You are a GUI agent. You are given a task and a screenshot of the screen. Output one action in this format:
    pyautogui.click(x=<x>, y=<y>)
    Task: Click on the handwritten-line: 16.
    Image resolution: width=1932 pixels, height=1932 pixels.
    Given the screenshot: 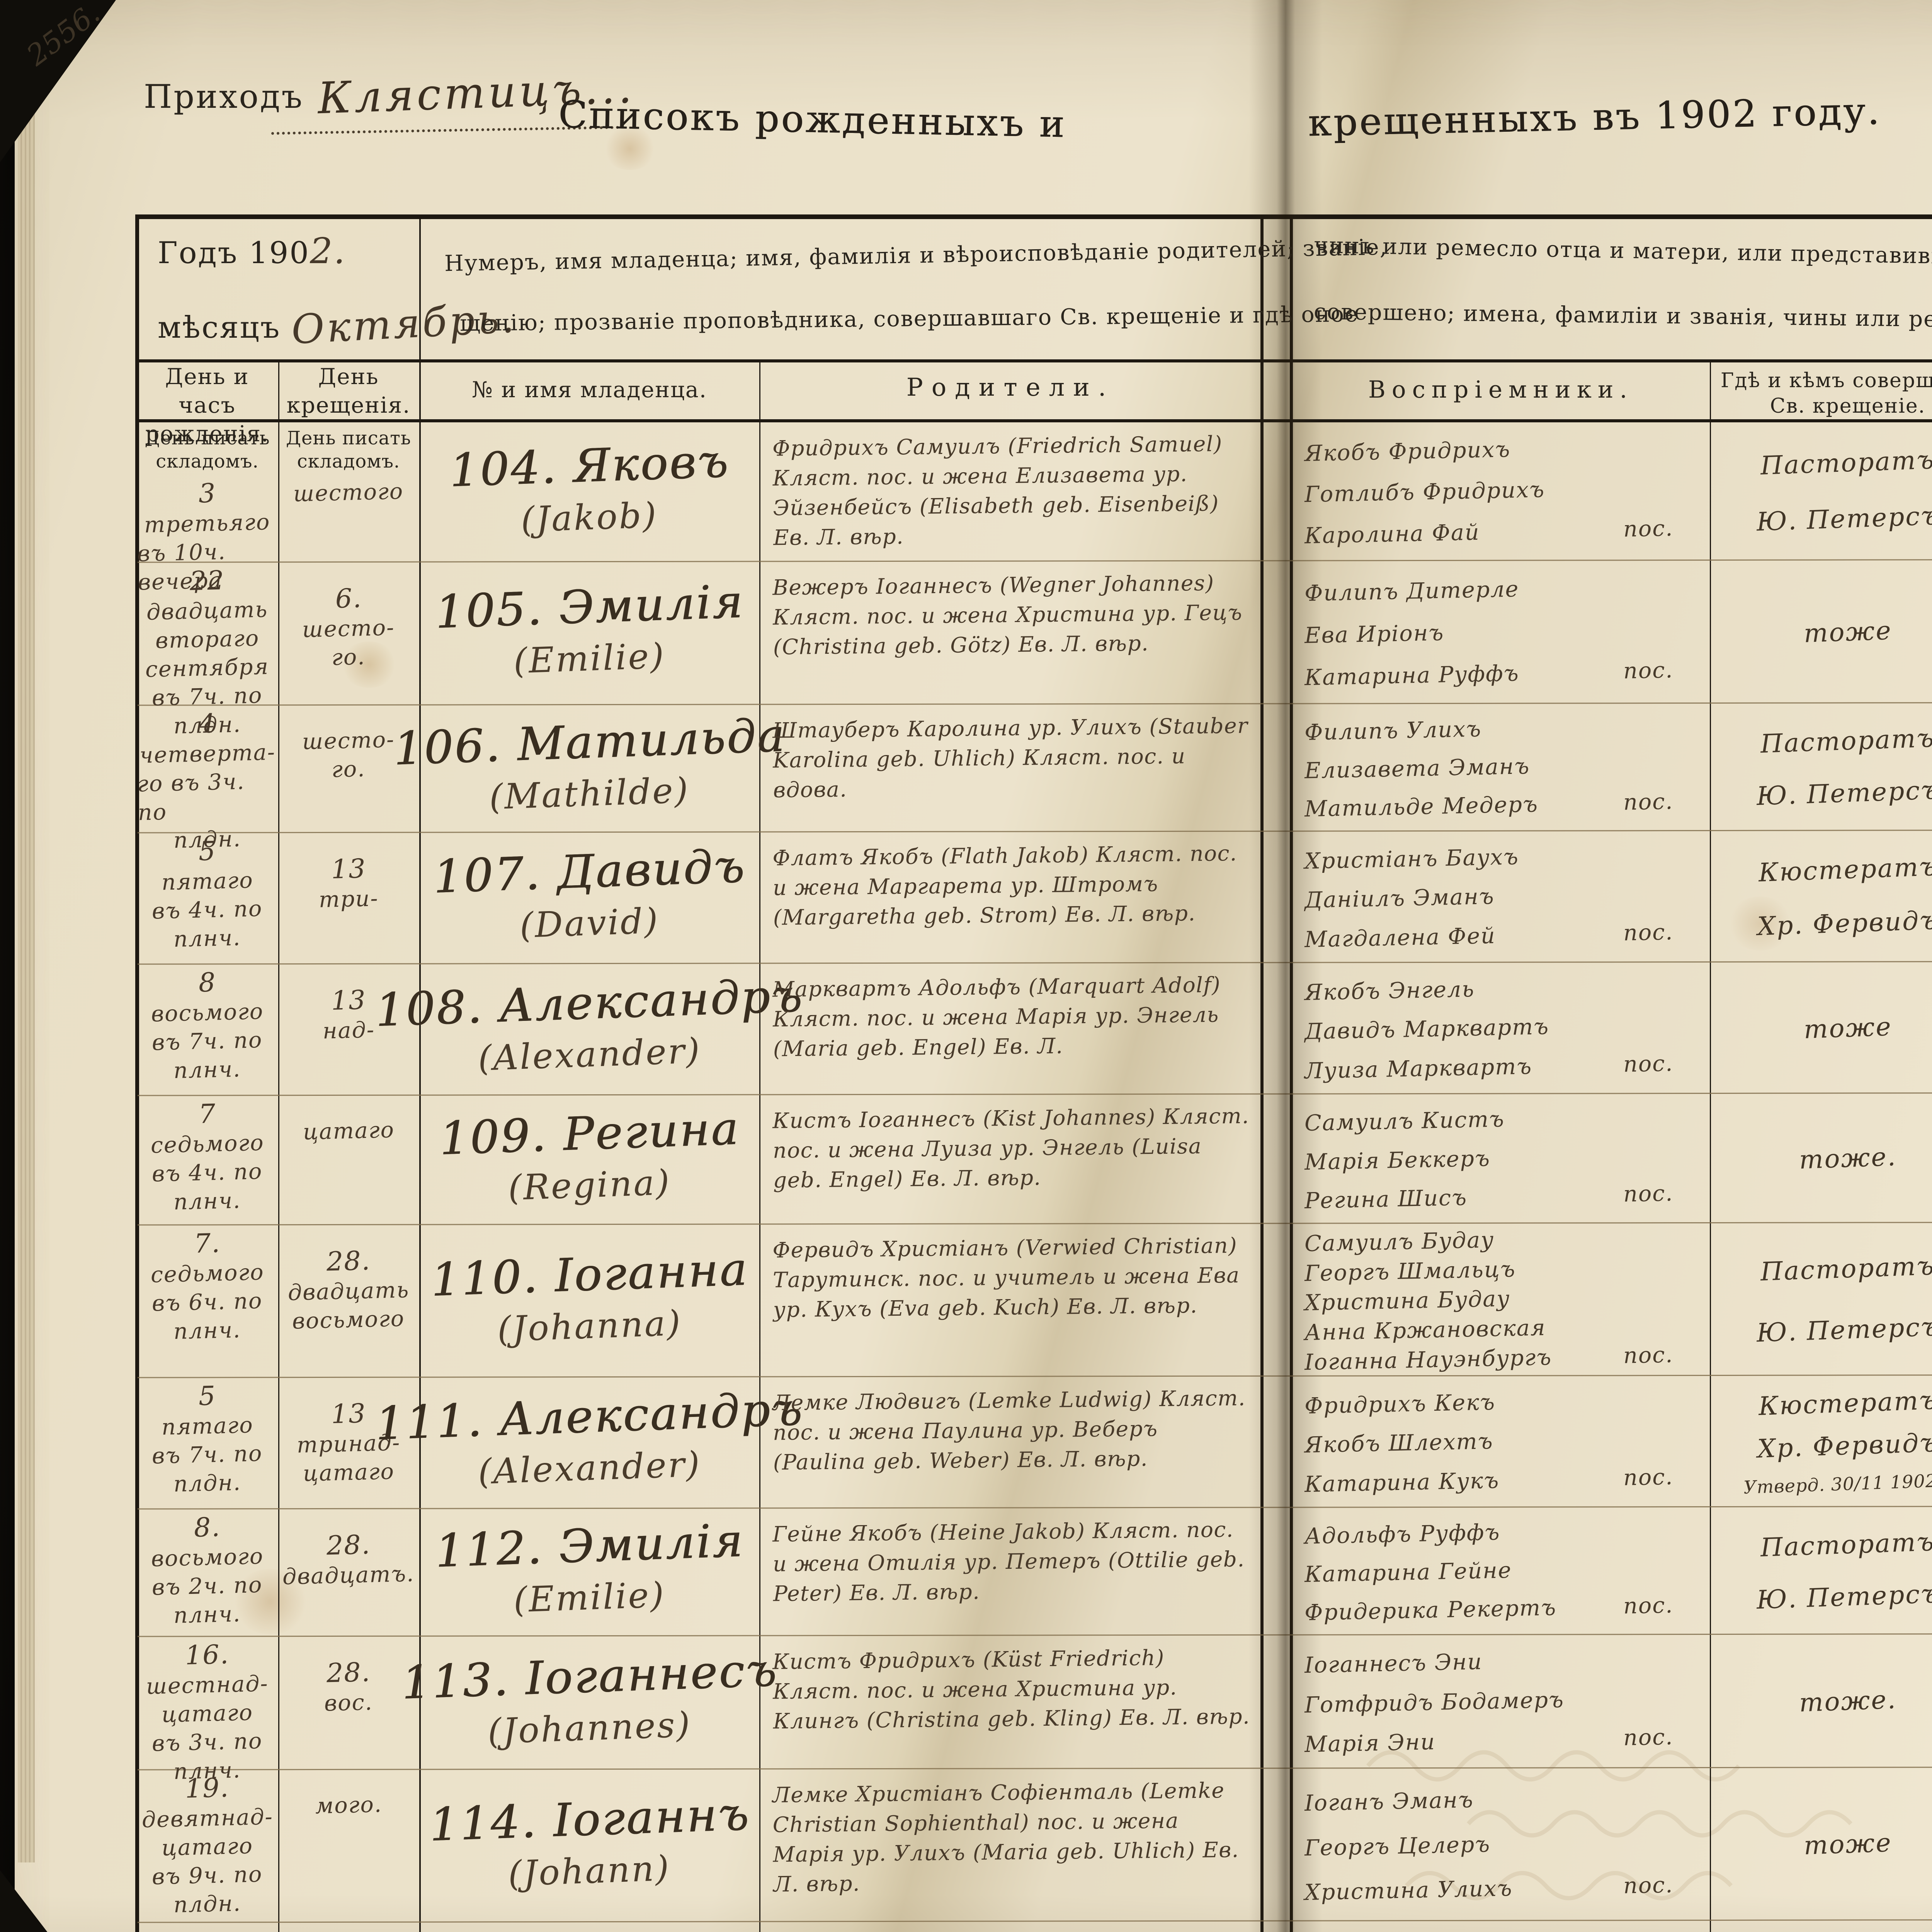 What is the action you would take?
    pyautogui.click(x=207, y=1655)
    